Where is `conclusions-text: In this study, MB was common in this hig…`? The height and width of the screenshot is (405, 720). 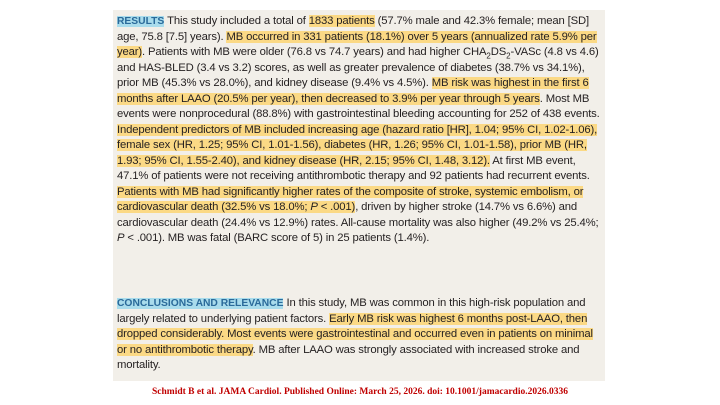 conclusions-text: In this study, MB was common in this hig… is located at coordinates (351, 311).